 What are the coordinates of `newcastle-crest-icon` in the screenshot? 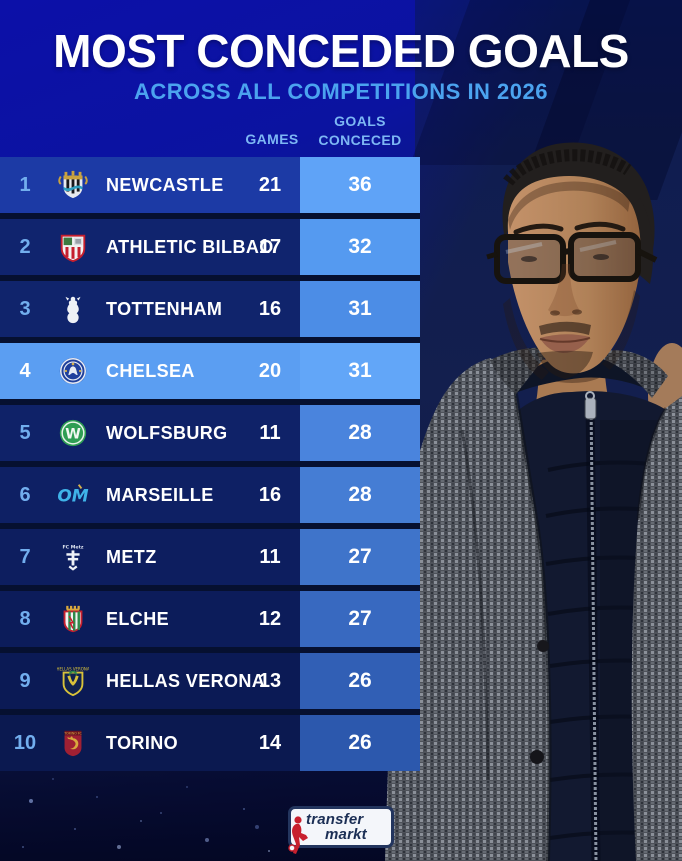 It's located at (73, 185).